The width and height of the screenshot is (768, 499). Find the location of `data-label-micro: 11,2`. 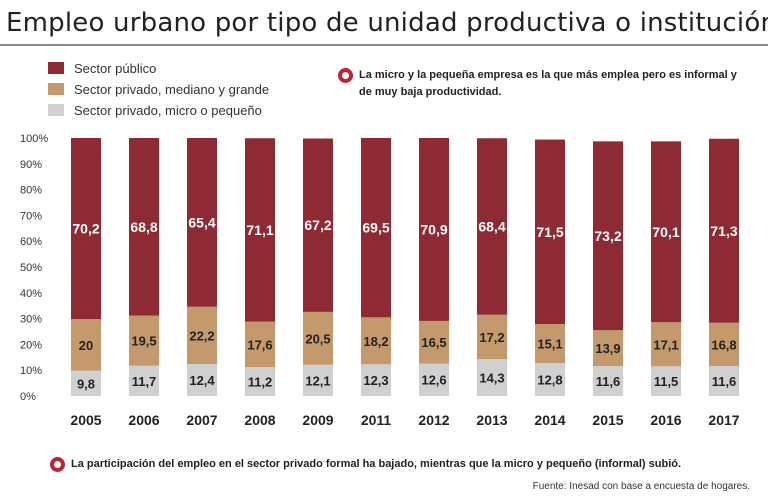

data-label-micro: 11,2 is located at coordinates (260, 382).